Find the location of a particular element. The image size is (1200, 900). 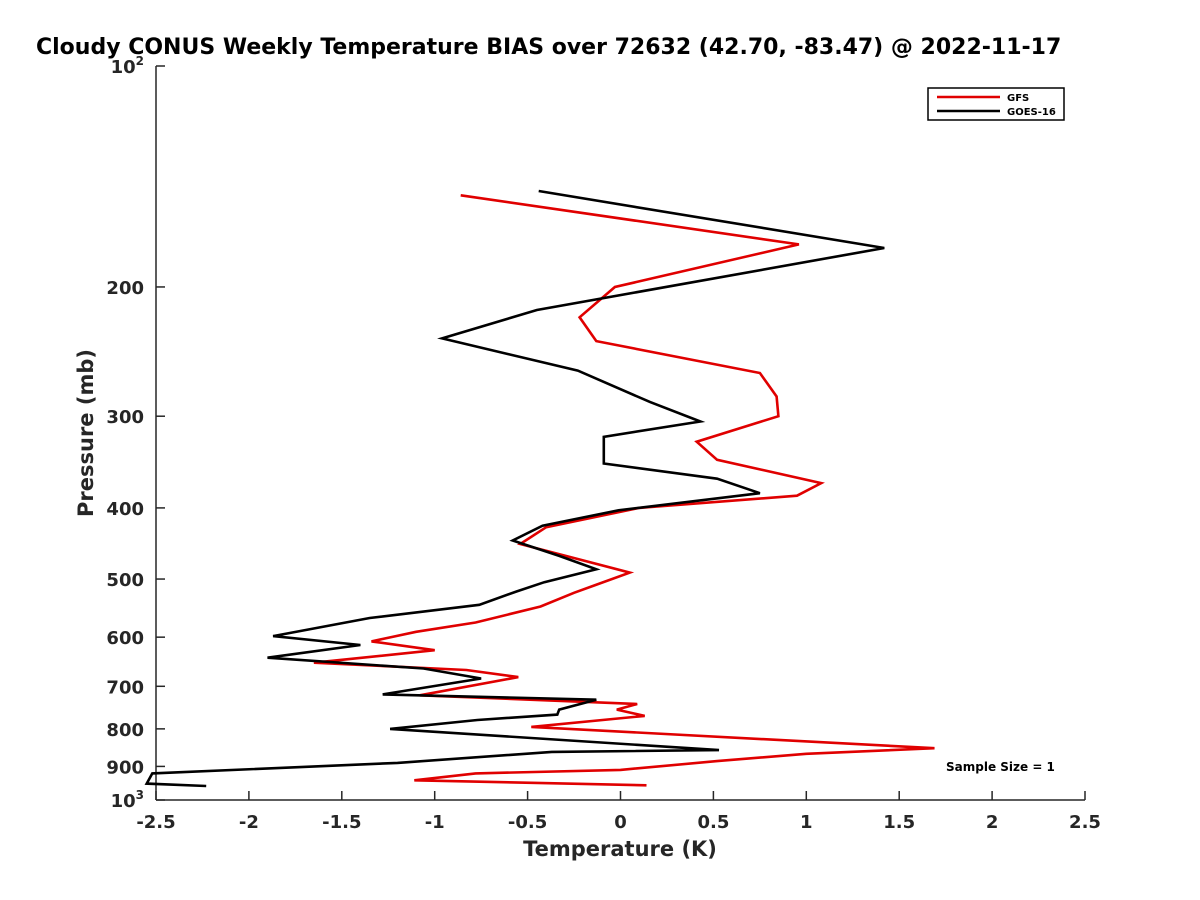

x-tick-label: -2.5 is located at coordinates (155, 822).